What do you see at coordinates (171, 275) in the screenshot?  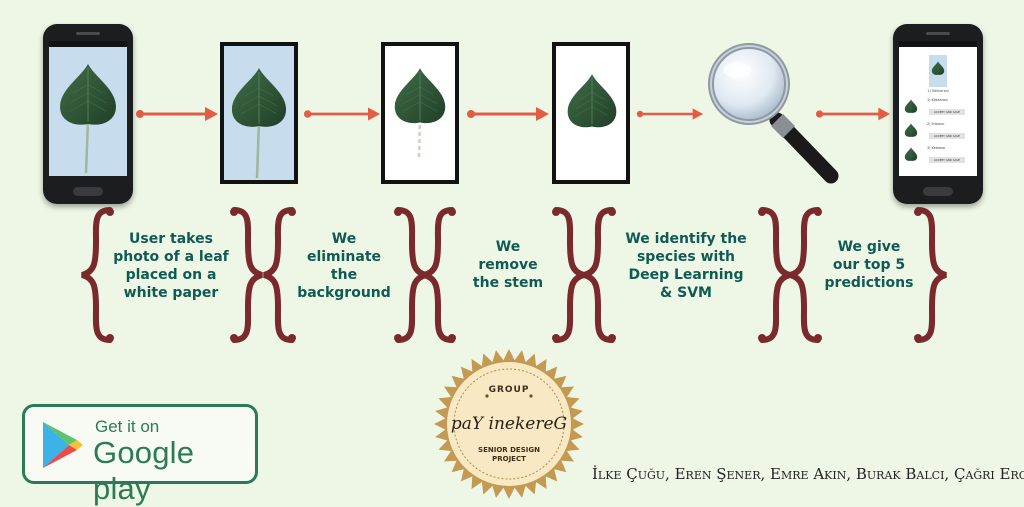 I see `step-1-line: placed on a` at bounding box center [171, 275].